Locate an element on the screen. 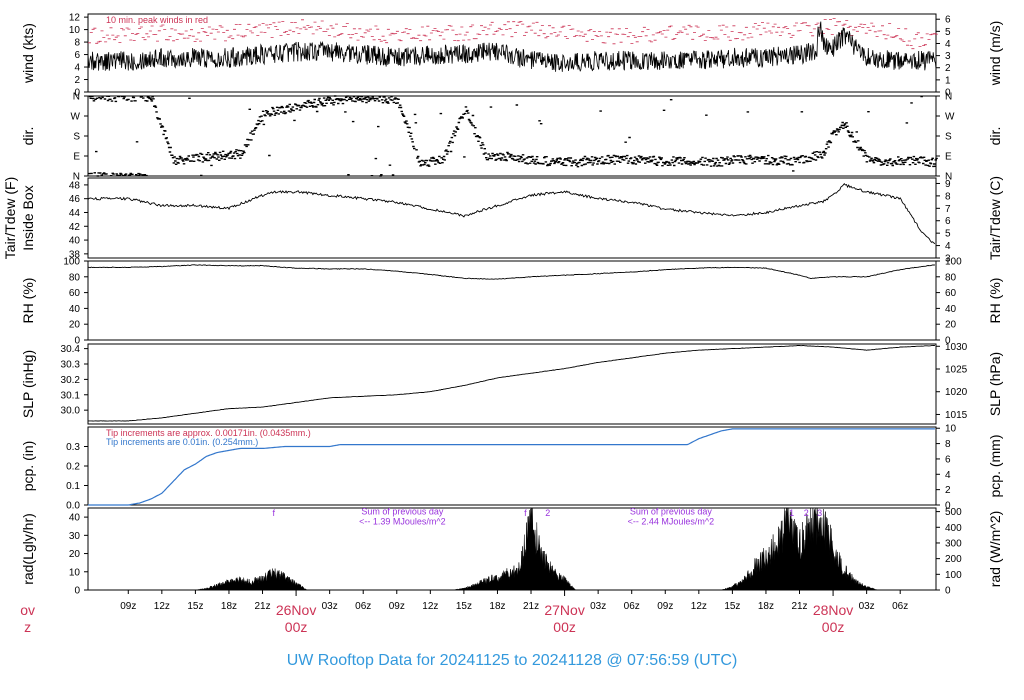  y-axis-label: pcp. (in) is located at coordinates (28, 466).